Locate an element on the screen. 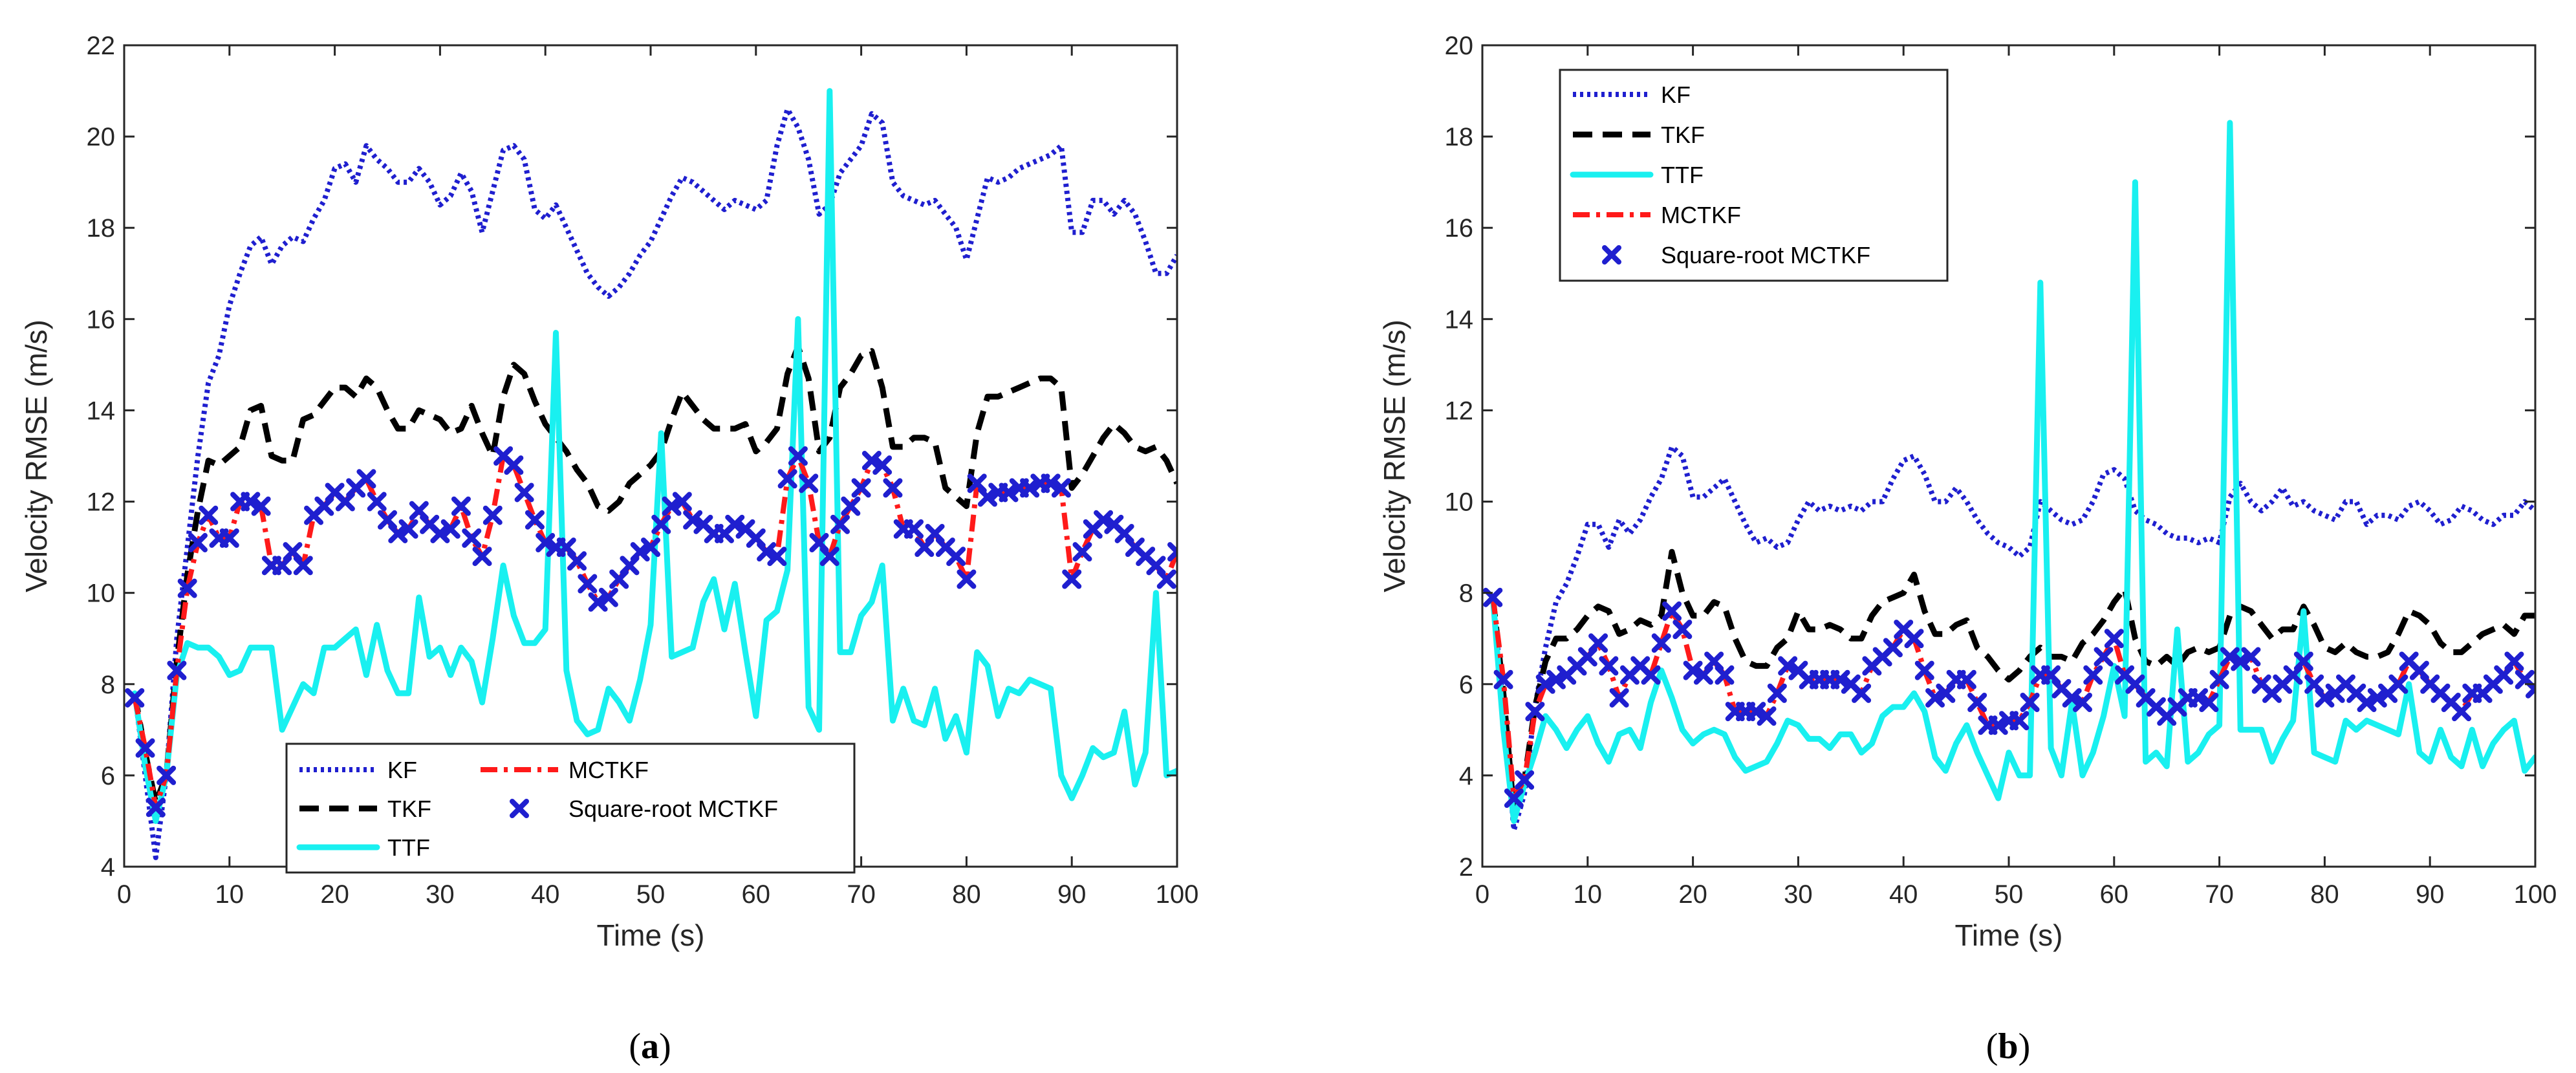 The height and width of the screenshot is (1073, 2576). panel-b-ytick-label: 12 is located at coordinates (1459, 410).